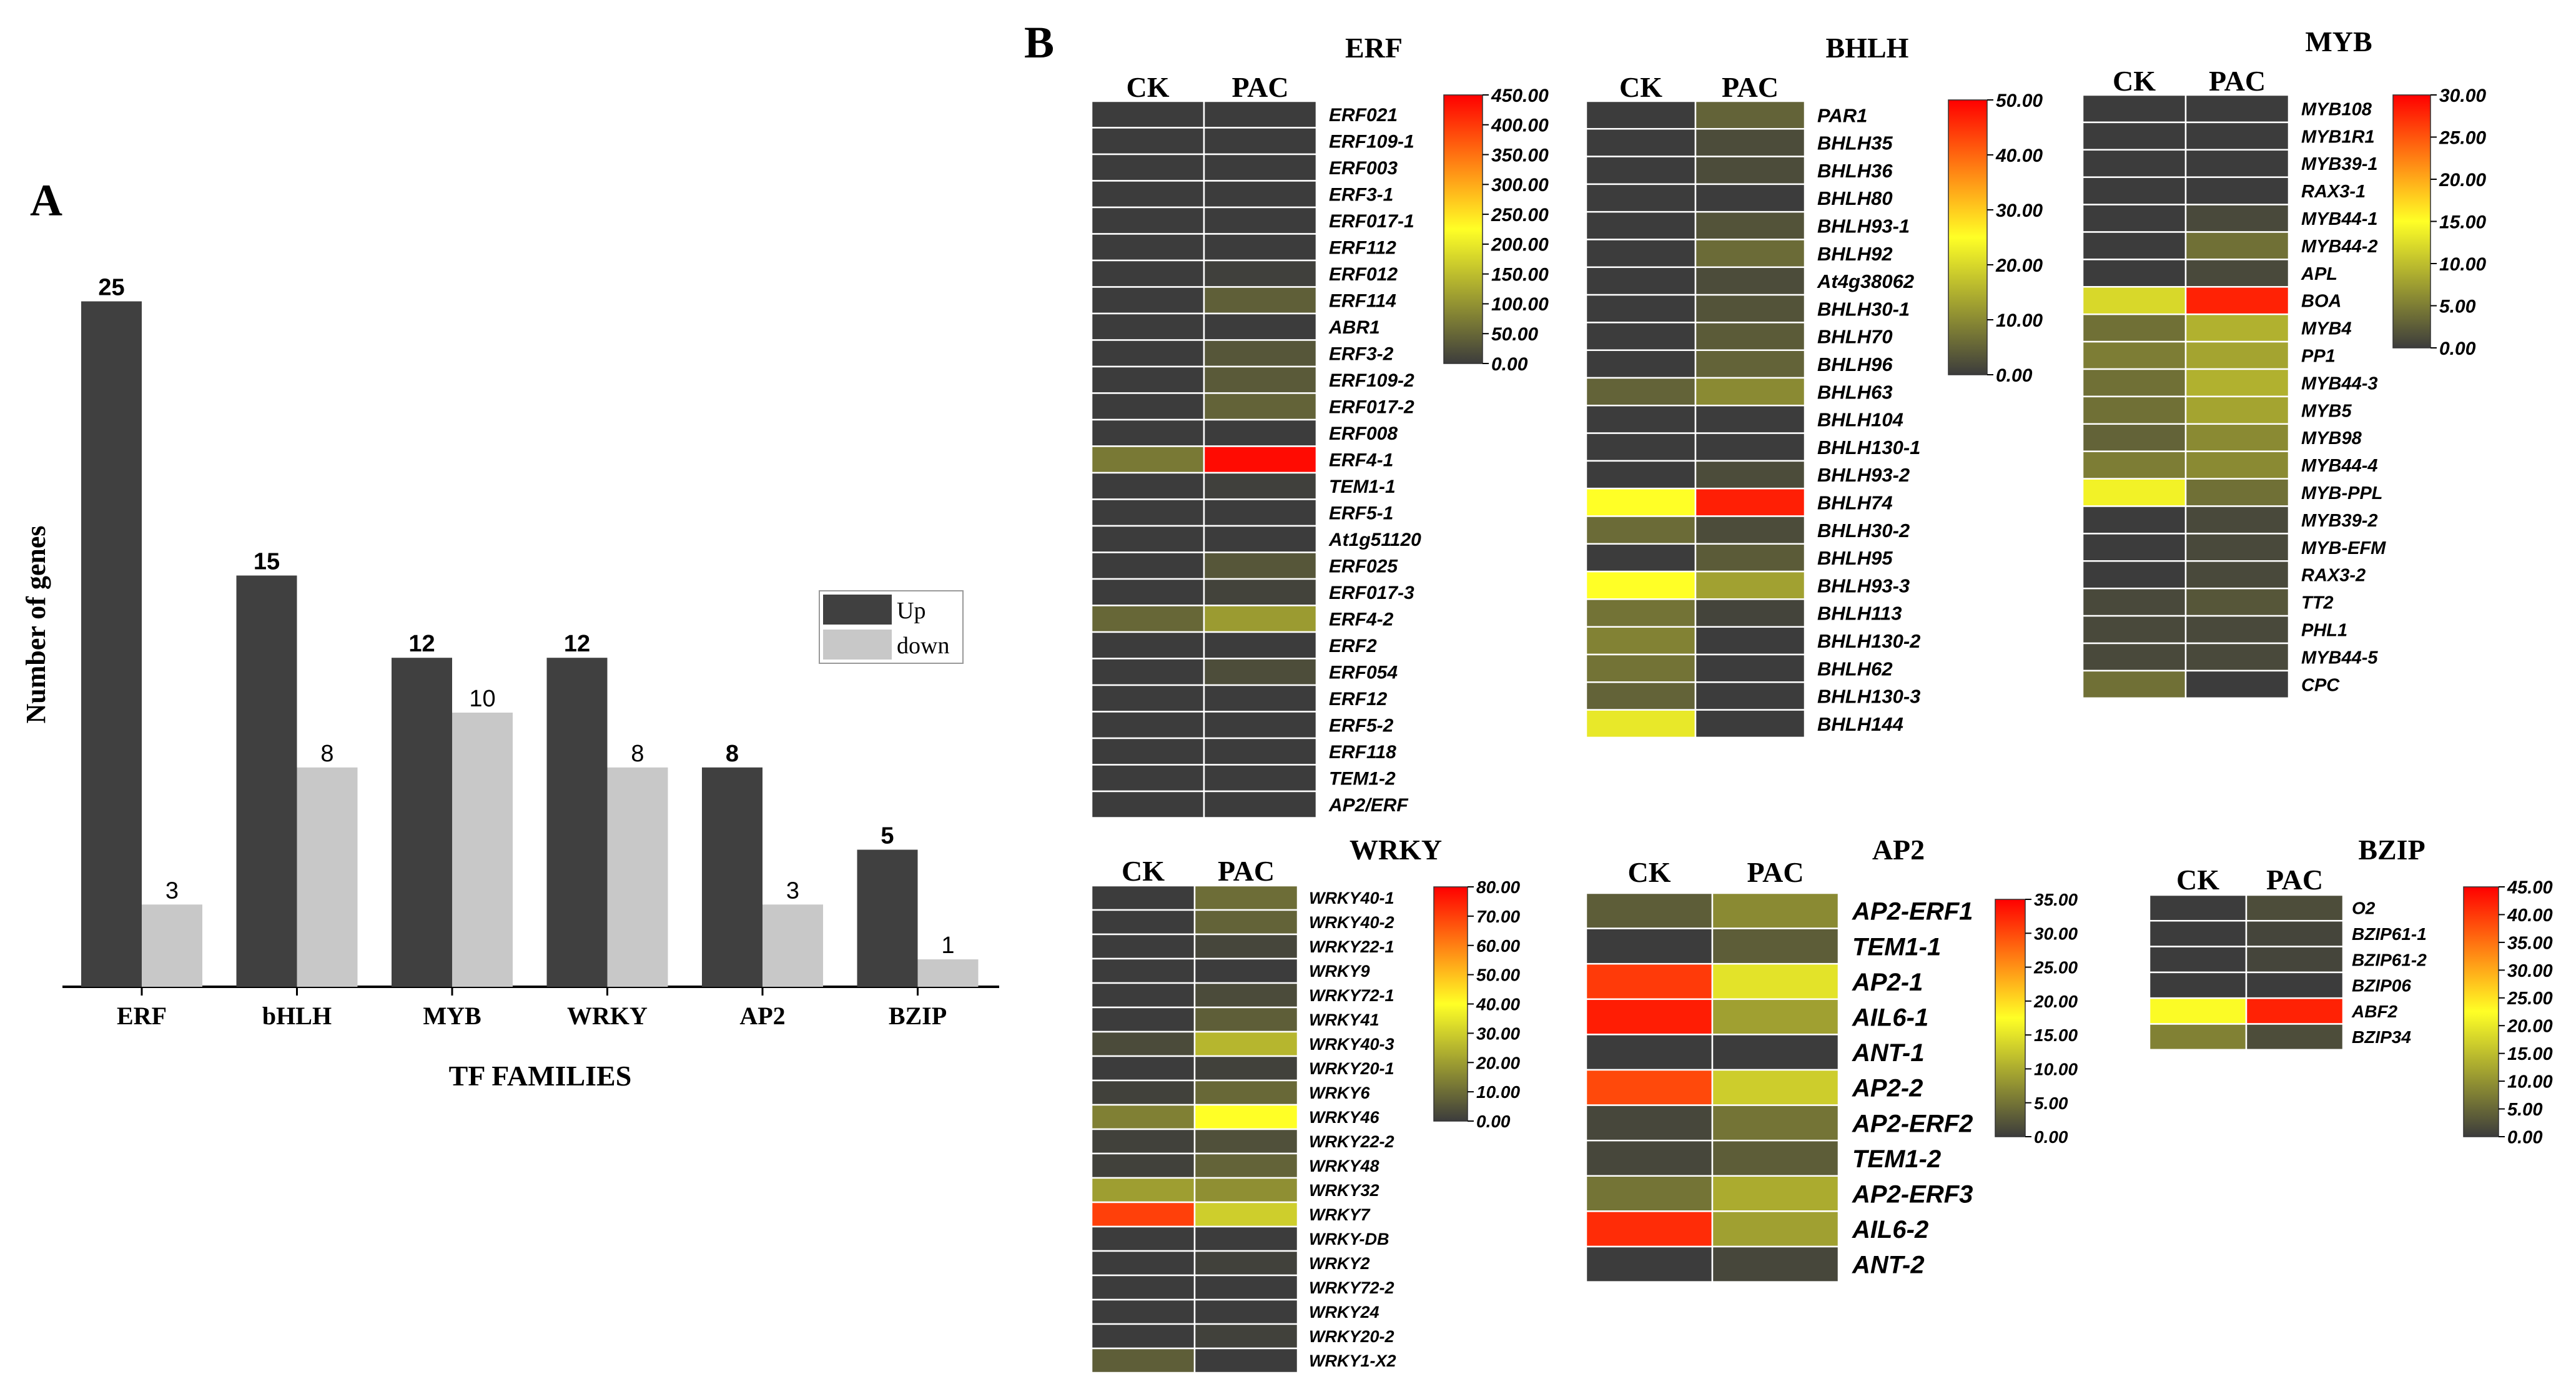  I want to click on gene-label: BHLH30-2, so click(1863, 530).